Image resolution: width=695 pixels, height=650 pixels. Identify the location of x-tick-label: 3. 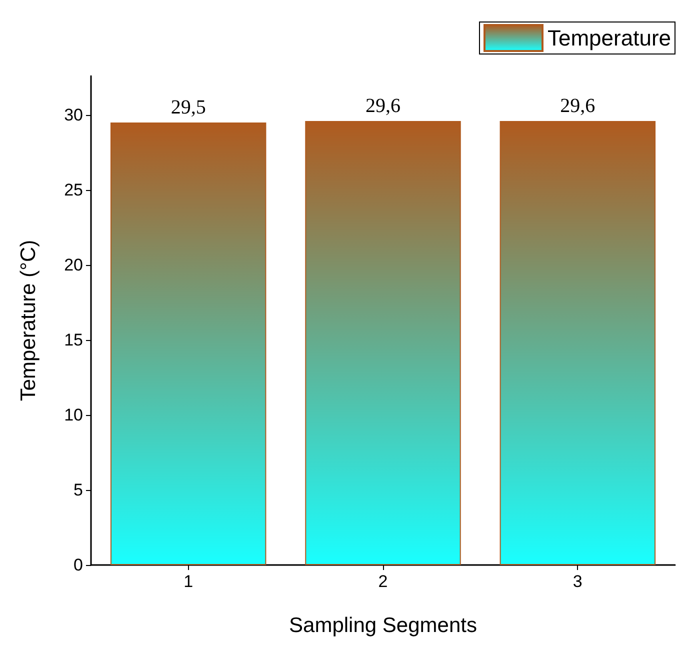
(577, 581).